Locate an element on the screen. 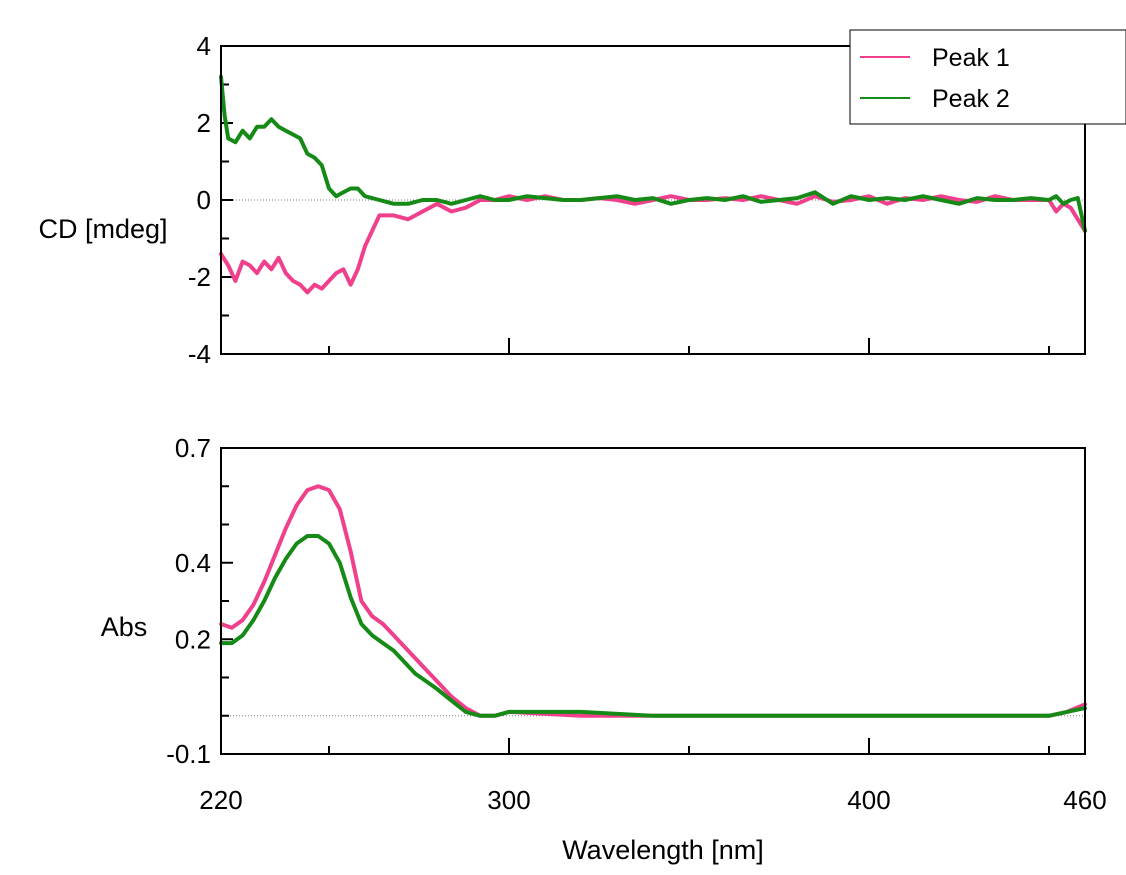  abs-x-axis-title: Wavelength [nm] is located at coordinates (663, 850).